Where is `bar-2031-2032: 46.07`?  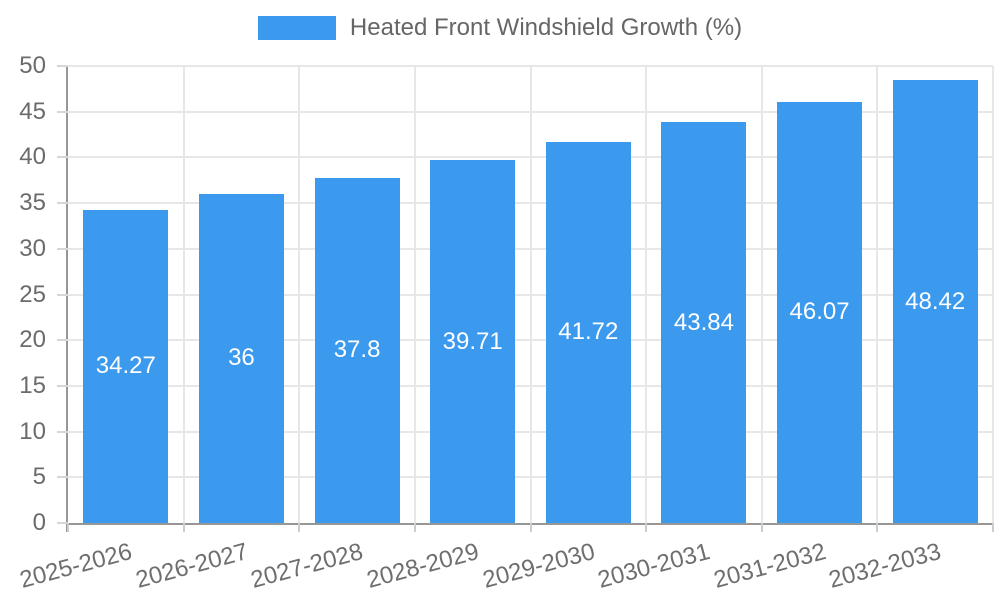 bar-2031-2032: 46.07 is located at coordinates (820, 312).